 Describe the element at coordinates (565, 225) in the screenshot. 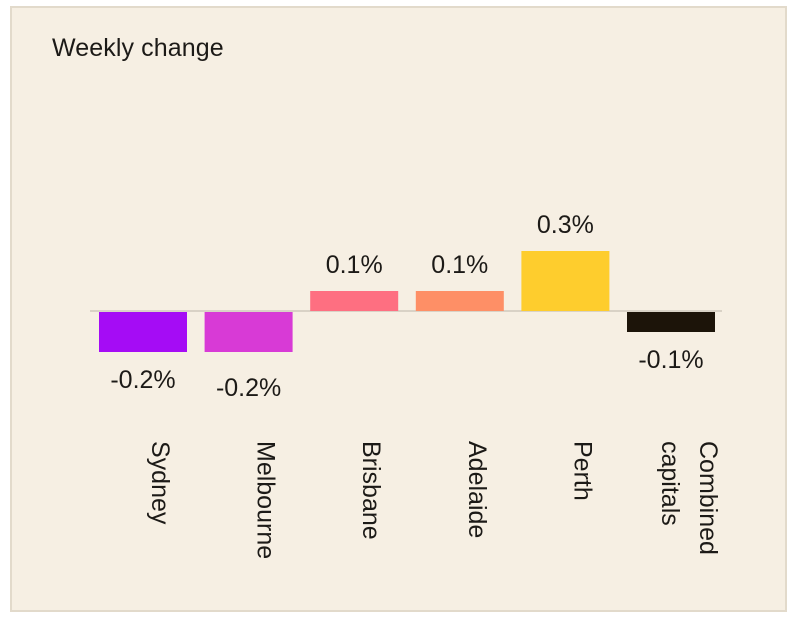

I see `data-label: 0.3%` at that location.